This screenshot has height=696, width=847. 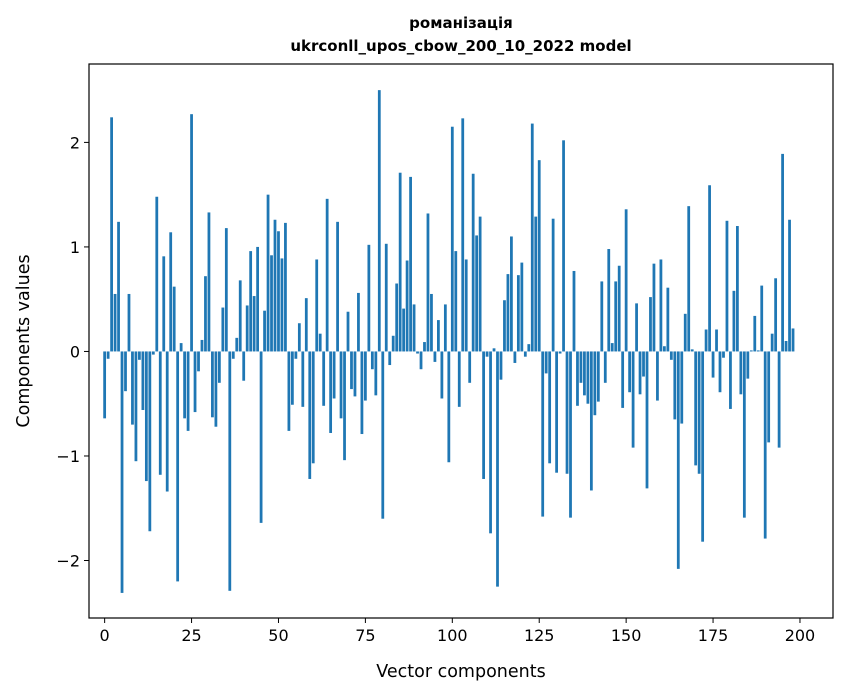 What do you see at coordinates (75, 247) in the screenshot?
I see `y-tick-label: 1` at bounding box center [75, 247].